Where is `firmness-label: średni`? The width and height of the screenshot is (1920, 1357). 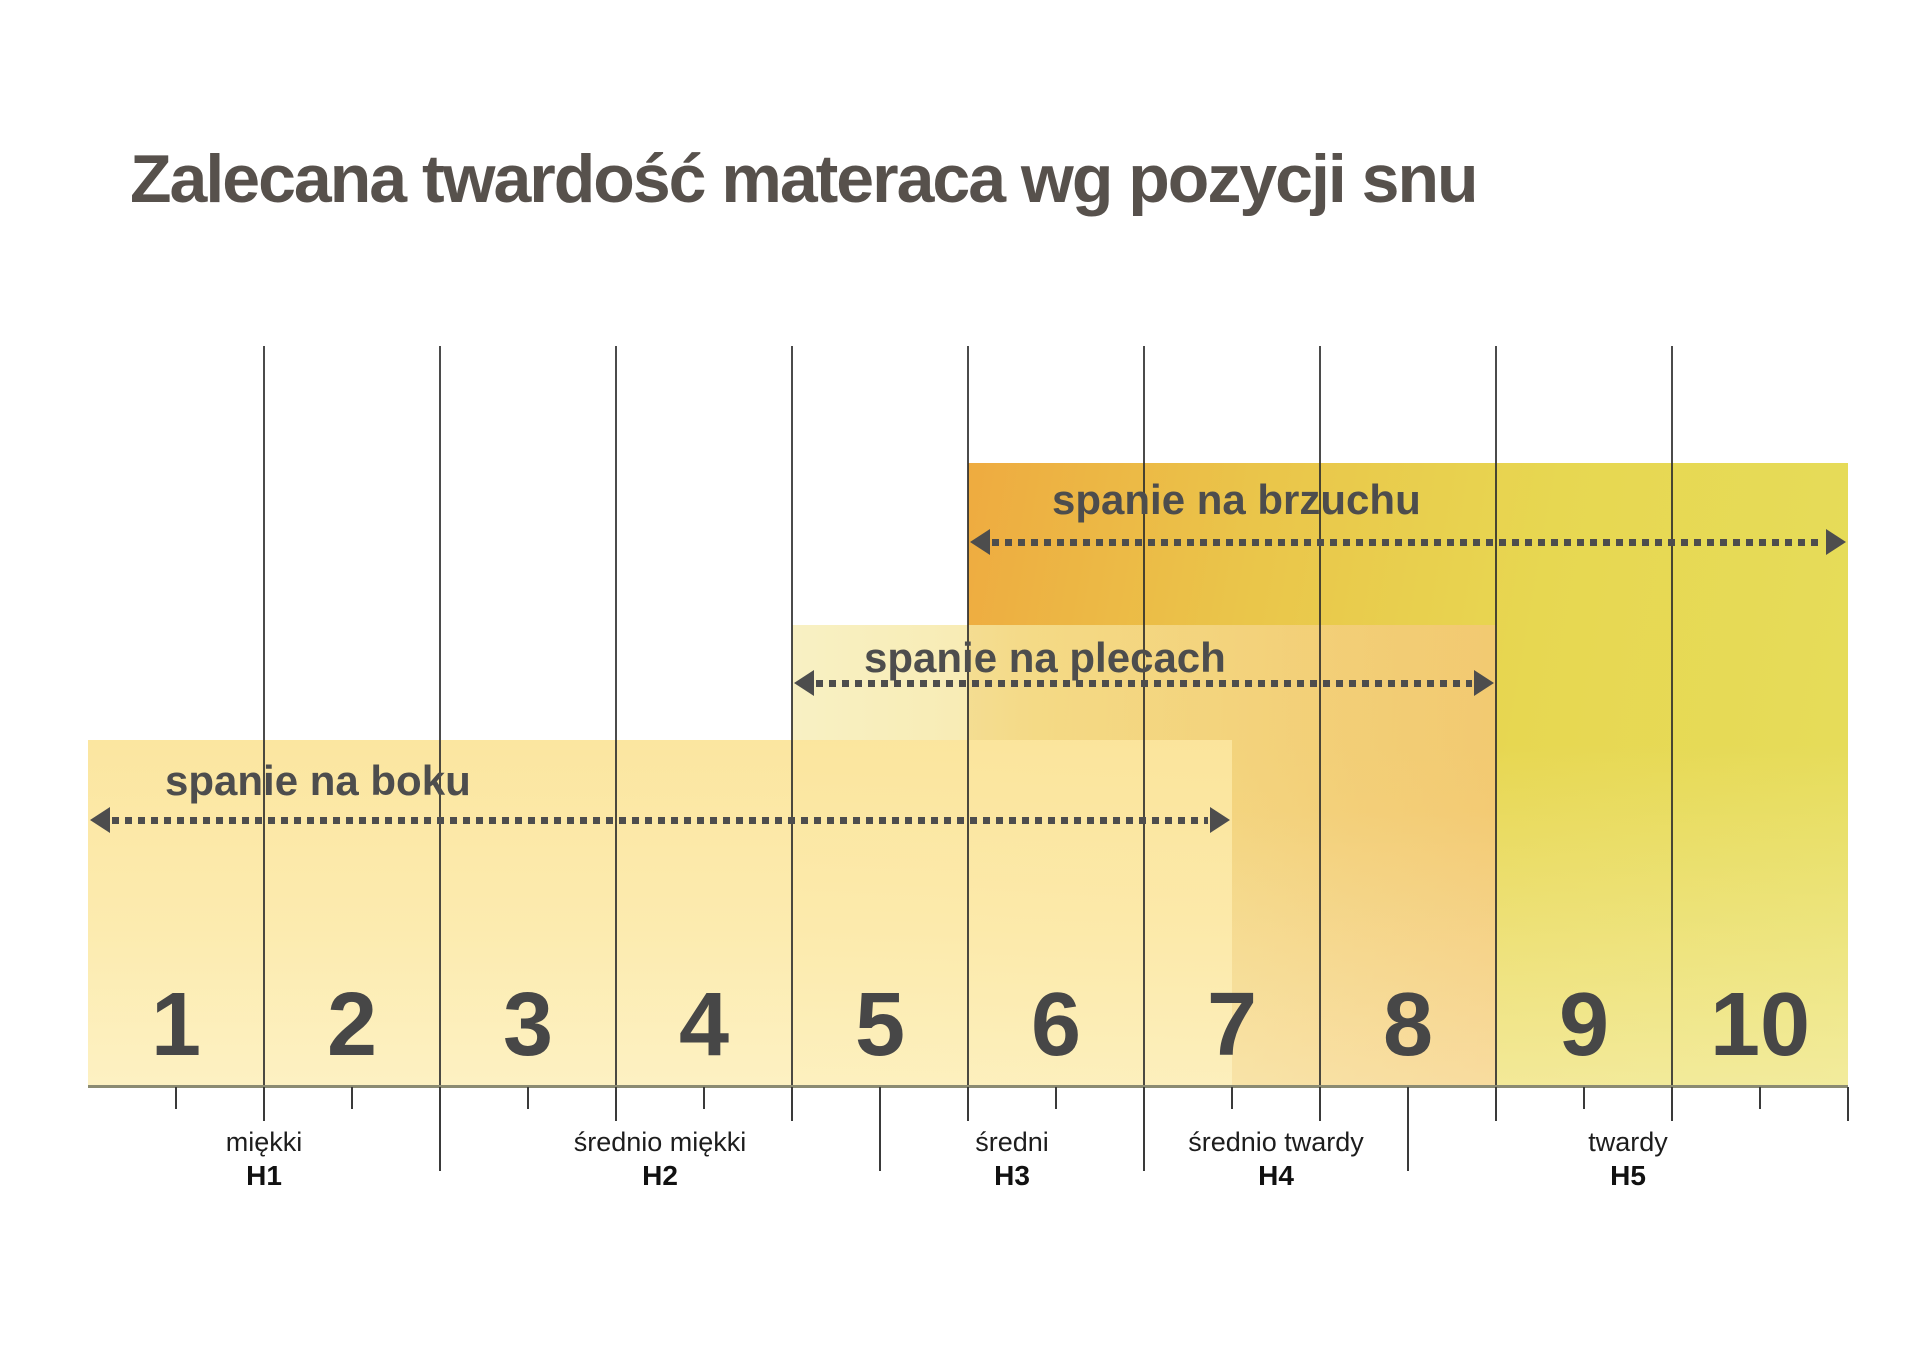
firmness-label: średni is located at coordinates (1012, 1142).